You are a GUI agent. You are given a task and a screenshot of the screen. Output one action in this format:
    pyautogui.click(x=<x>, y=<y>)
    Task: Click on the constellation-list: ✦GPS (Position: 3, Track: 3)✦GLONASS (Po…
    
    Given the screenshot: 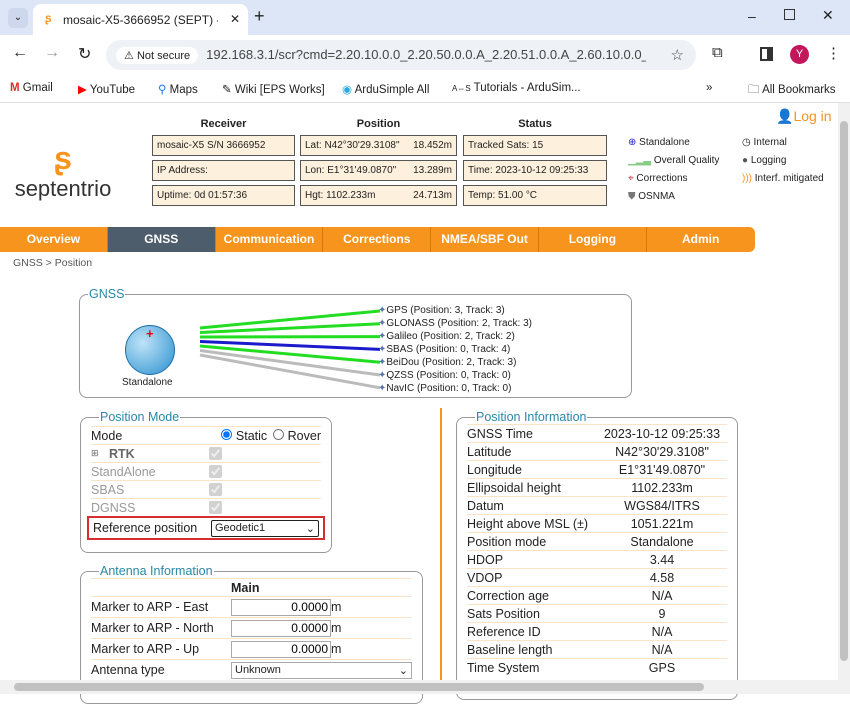 What is the action you would take?
    pyautogui.click(x=455, y=349)
    